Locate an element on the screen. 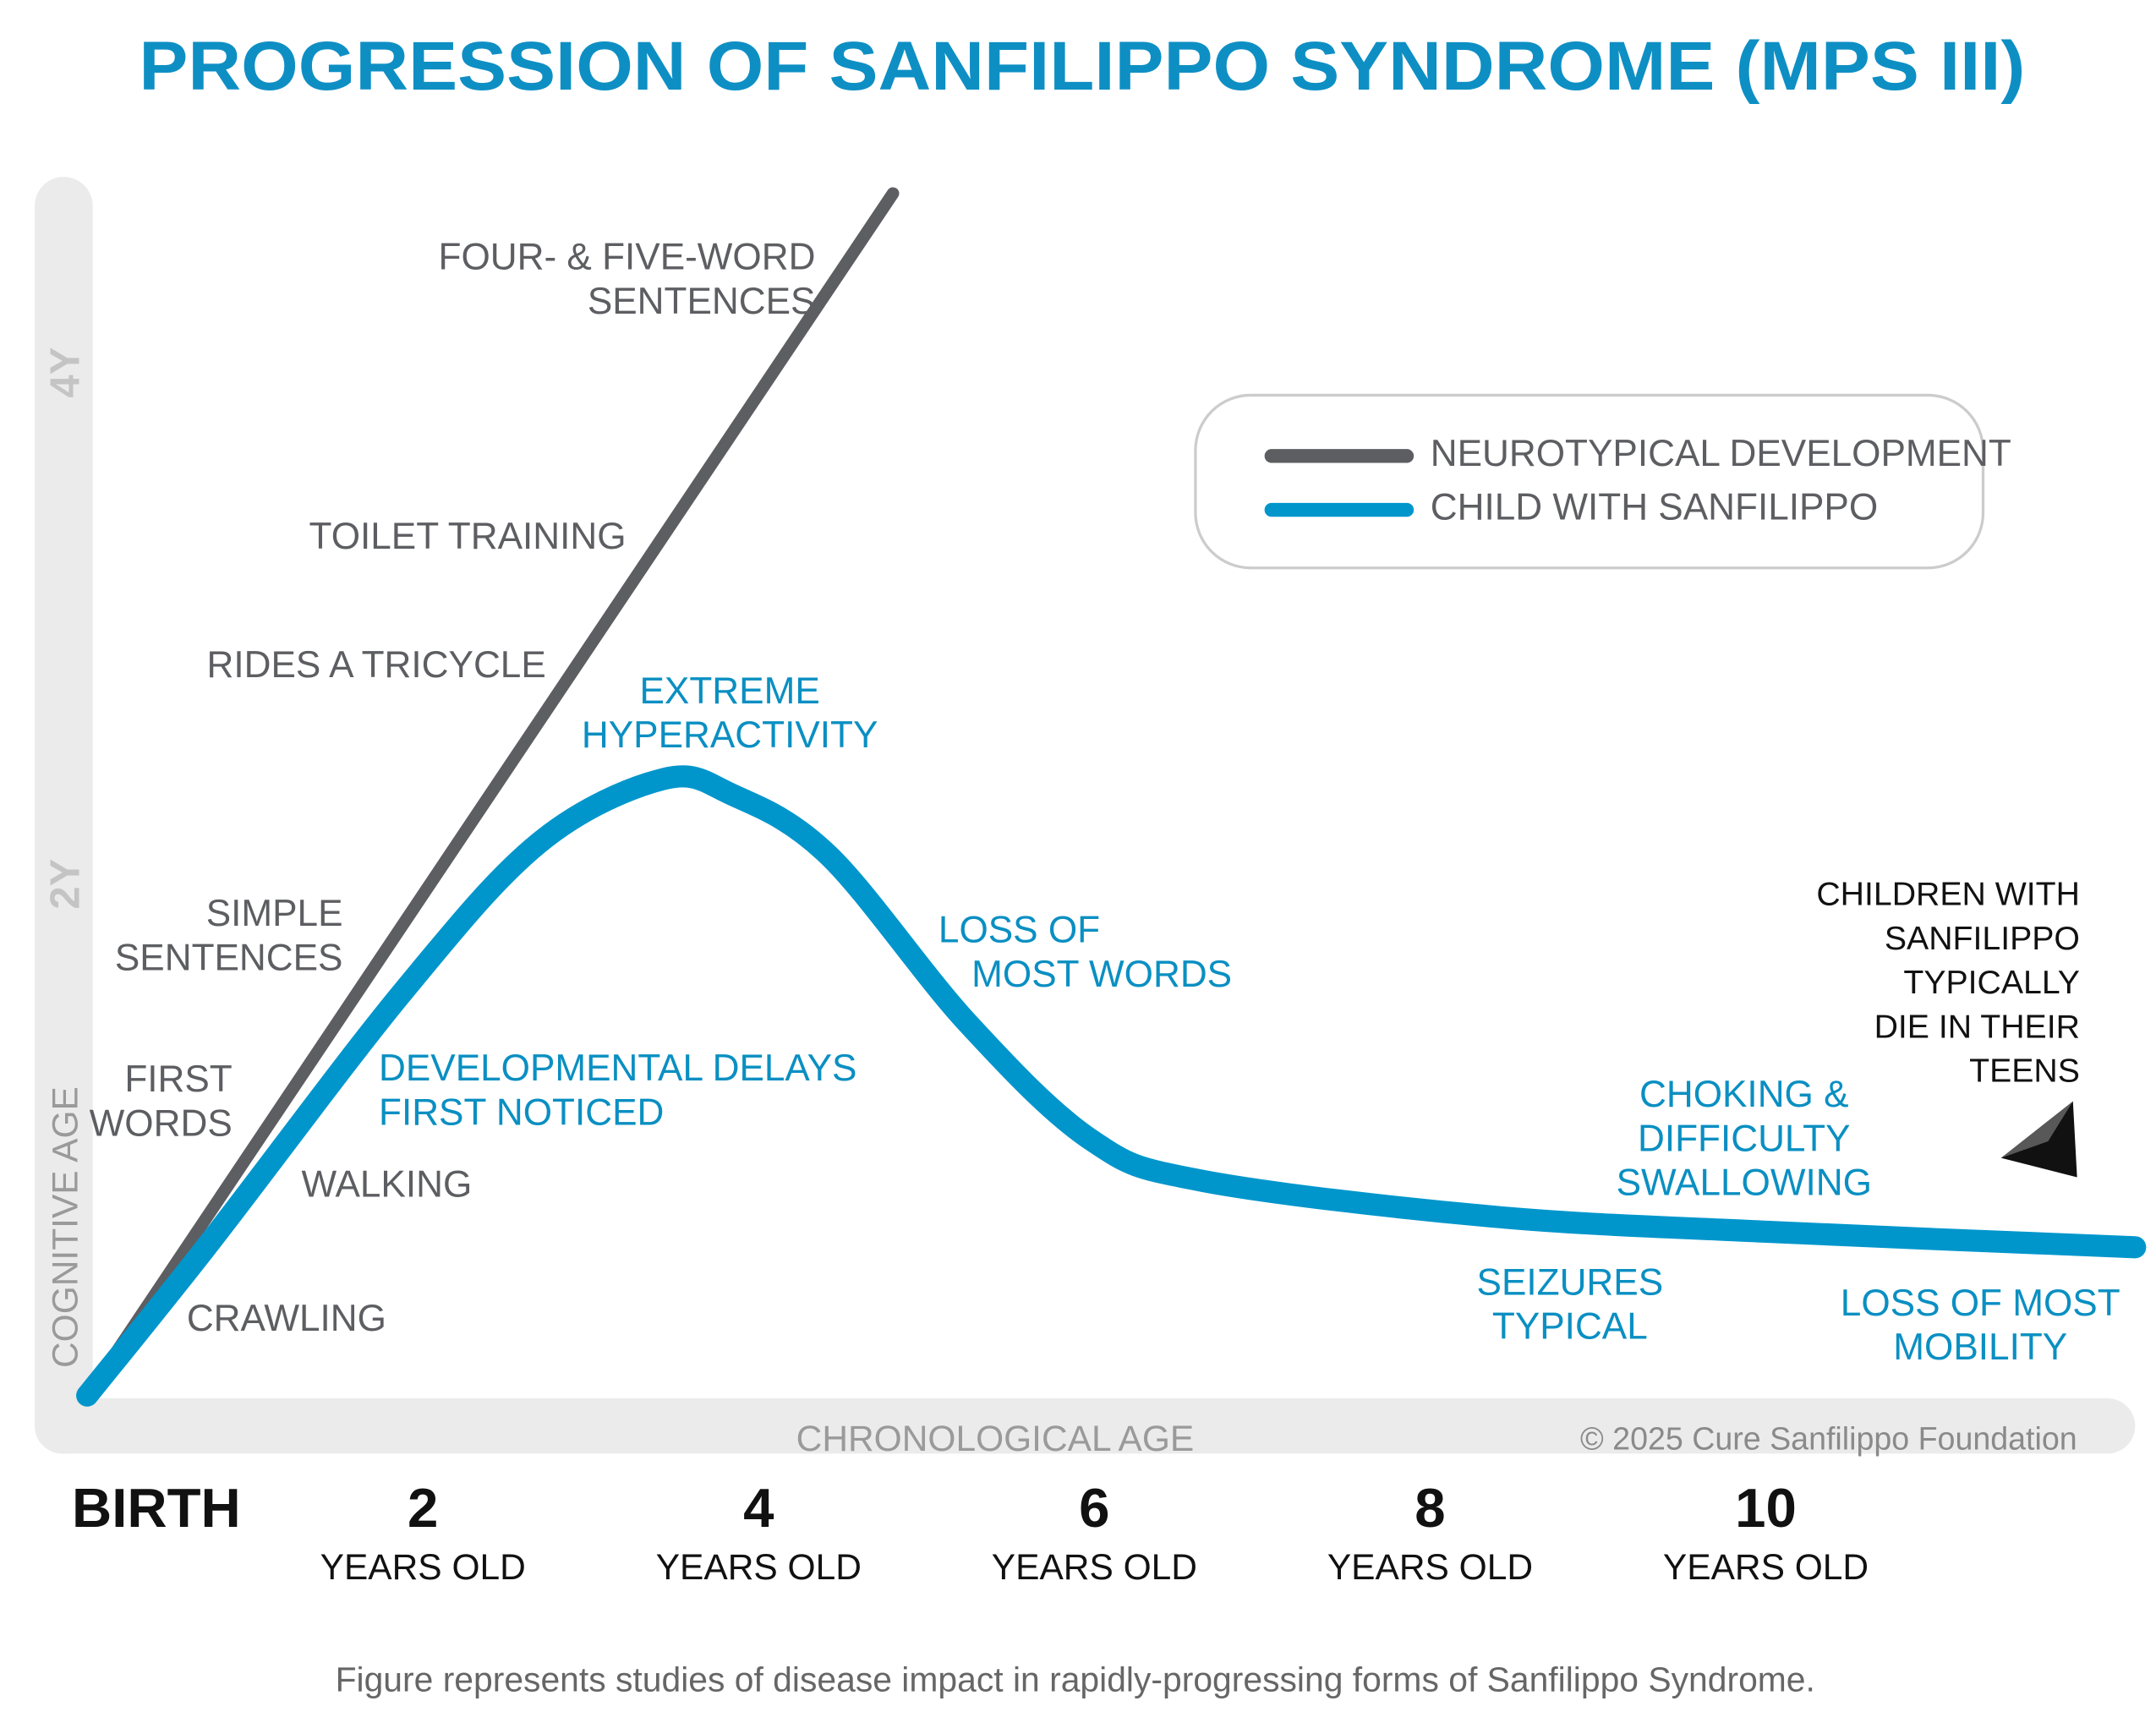  annotation-text: FOUR- & FIVE-WORD is located at coordinates (626, 257).